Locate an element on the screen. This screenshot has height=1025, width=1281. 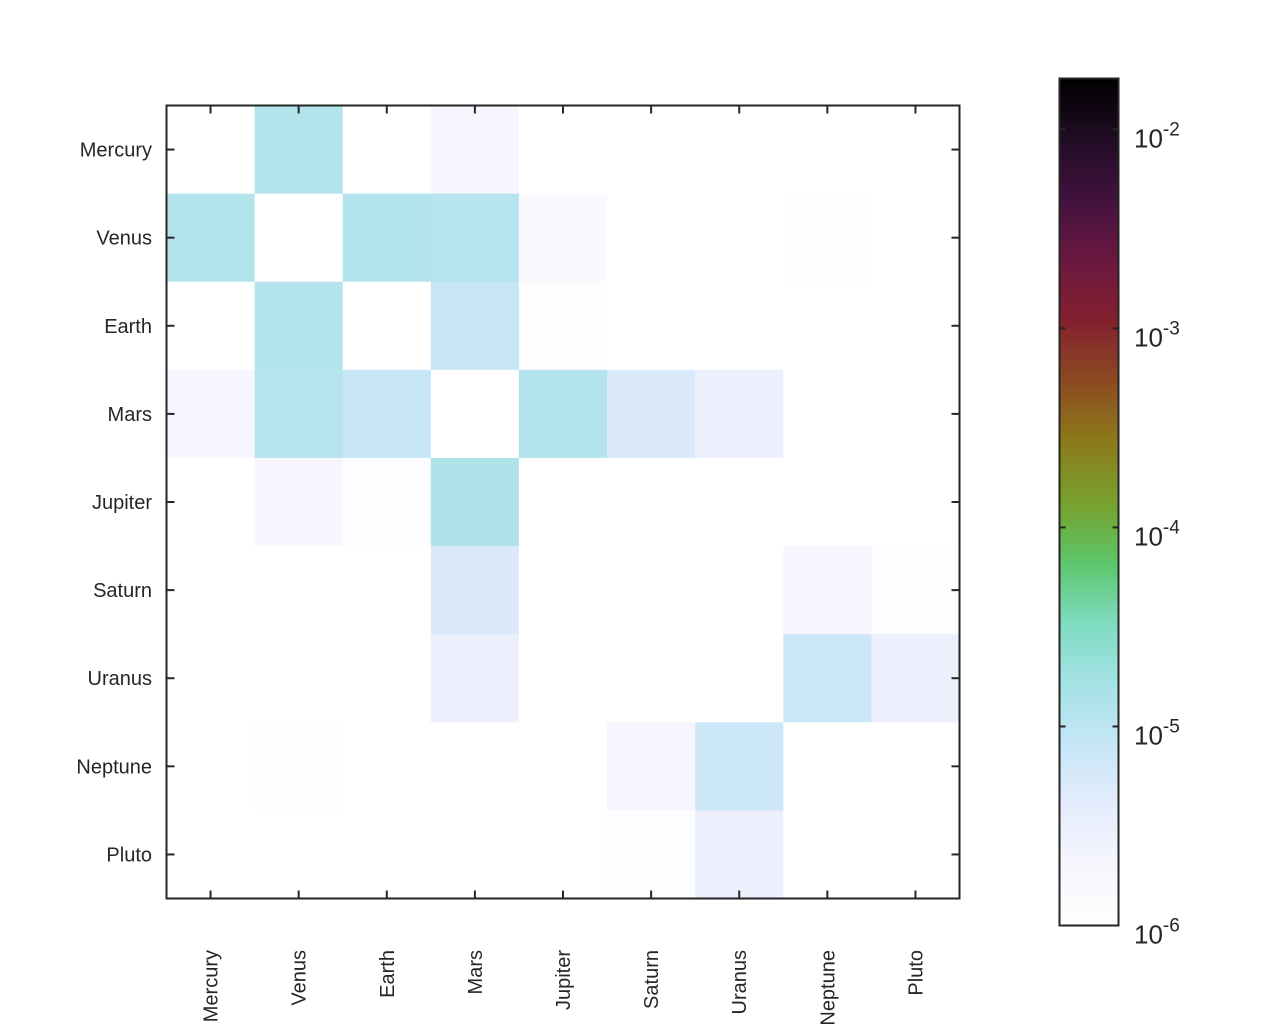
x-tick-label: Mercury is located at coordinates (212, 986).